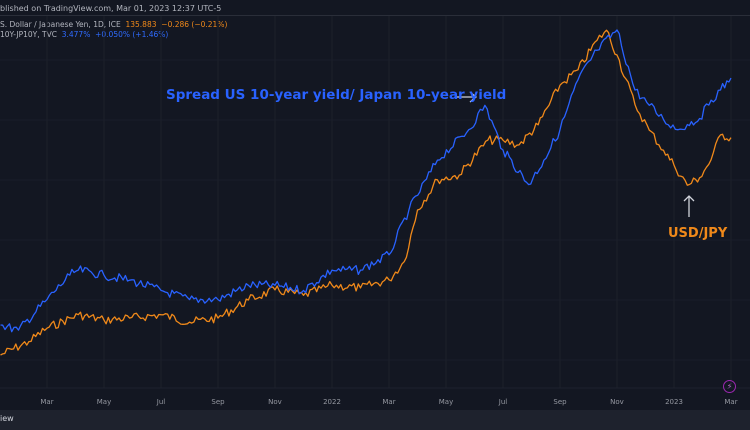 The width and height of the screenshot is (750, 430). What do you see at coordinates (194, 24) in the screenshot?
I see `legend-usdjpy-change: −0.286 (−0.21%)` at bounding box center [194, 24].